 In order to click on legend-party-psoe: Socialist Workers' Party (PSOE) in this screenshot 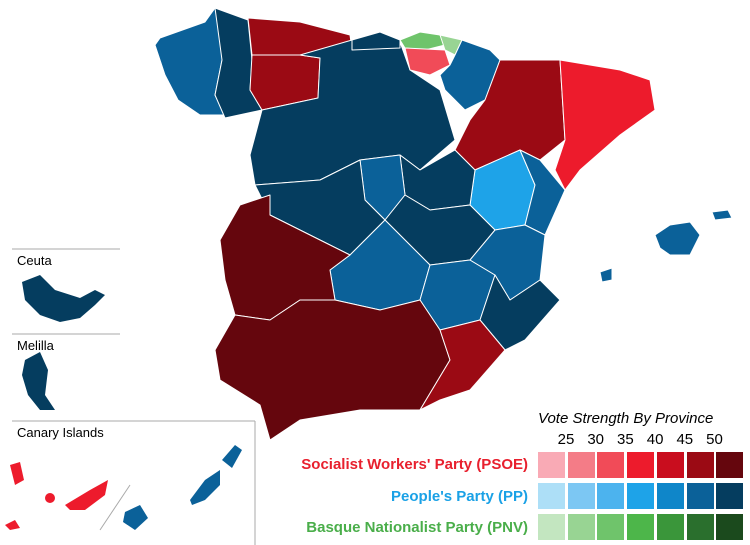, I will do `click(414, 464)`.